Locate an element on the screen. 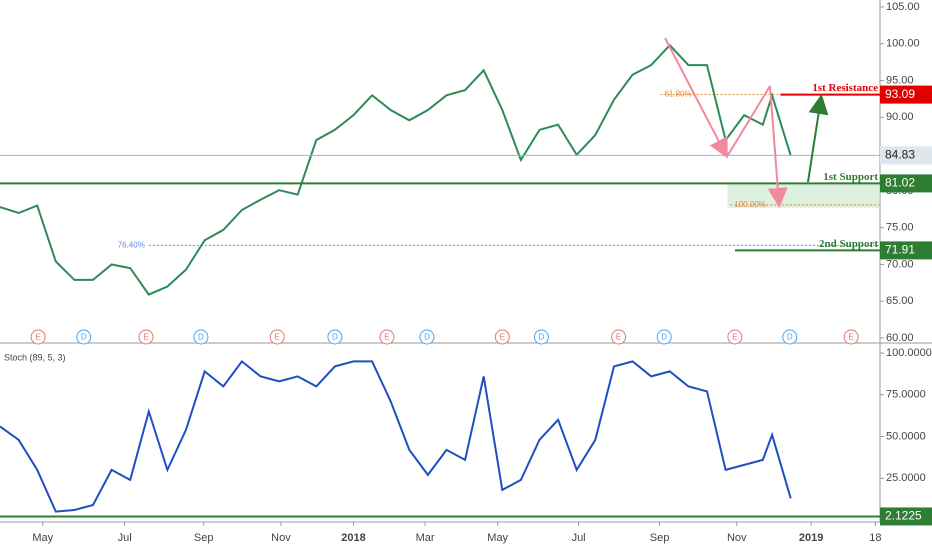 This screenshot has width=932, height=550. level-label: 84.83 is located at coordinates (900, 155).